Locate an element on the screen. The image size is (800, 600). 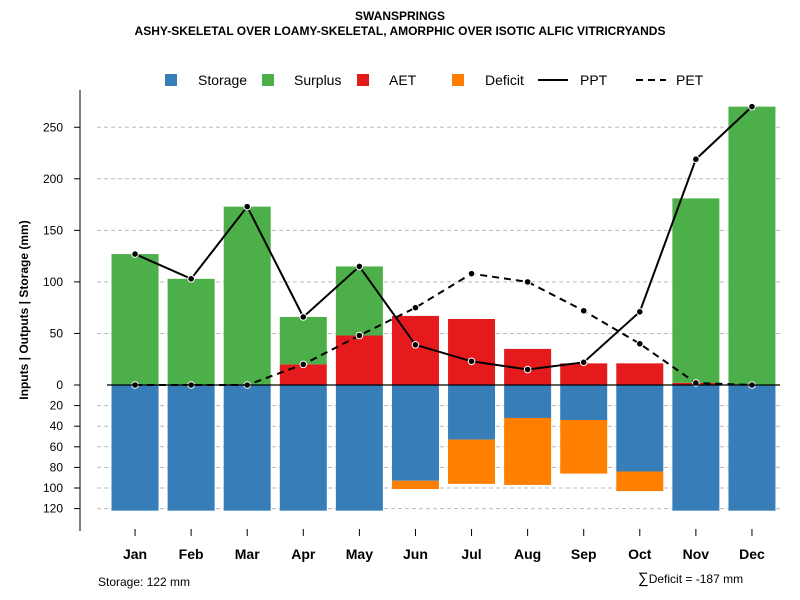
x-tick-label: Feb is located at coordinates (191, 554).